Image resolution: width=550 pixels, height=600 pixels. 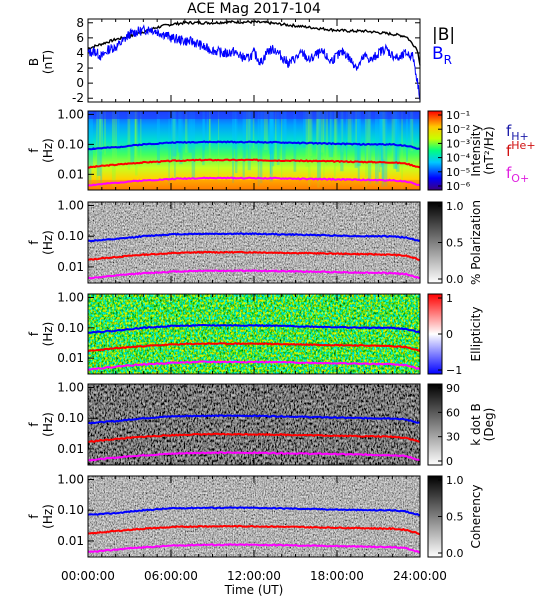 I want to click on legend-br-main: B, so click(x=438, y=54).